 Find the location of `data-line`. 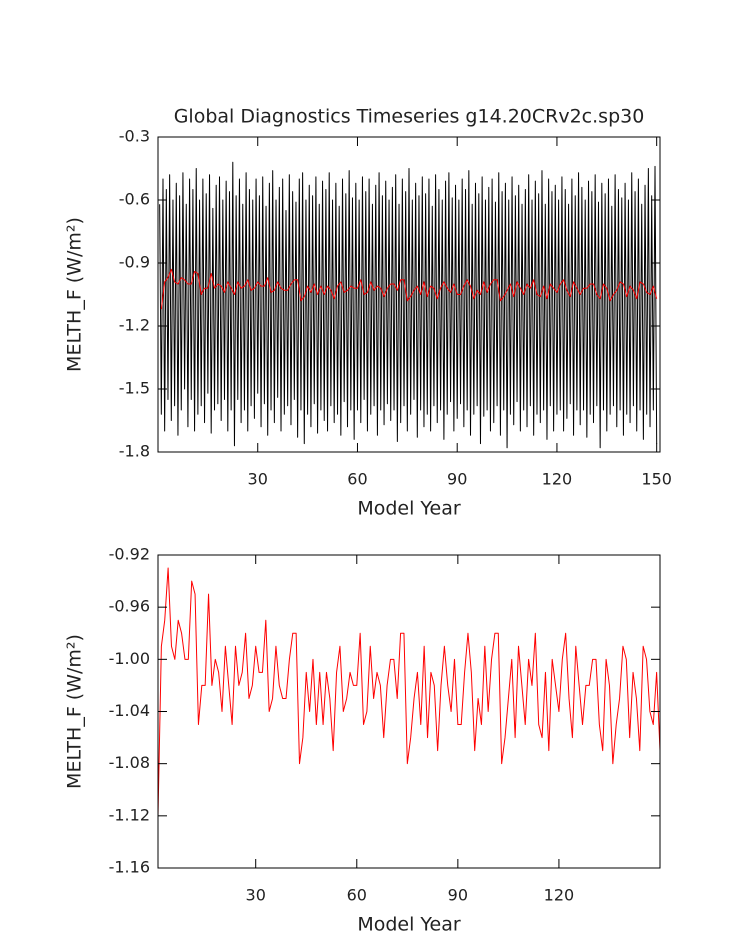

data-line is located at coordinates (409, 289).